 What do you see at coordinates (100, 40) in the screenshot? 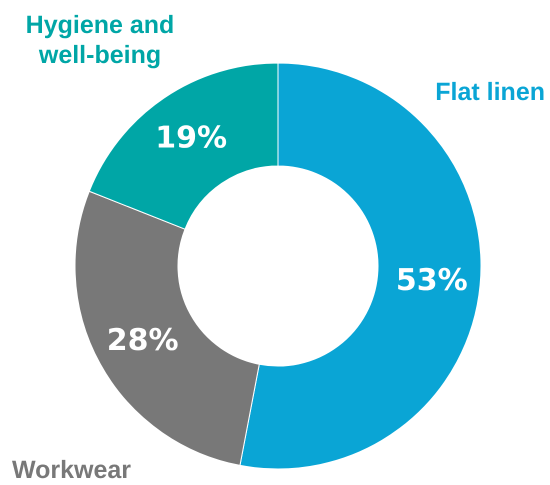
I see `slice-label: Hygiene and well-being` at bounding box center [100, 40].